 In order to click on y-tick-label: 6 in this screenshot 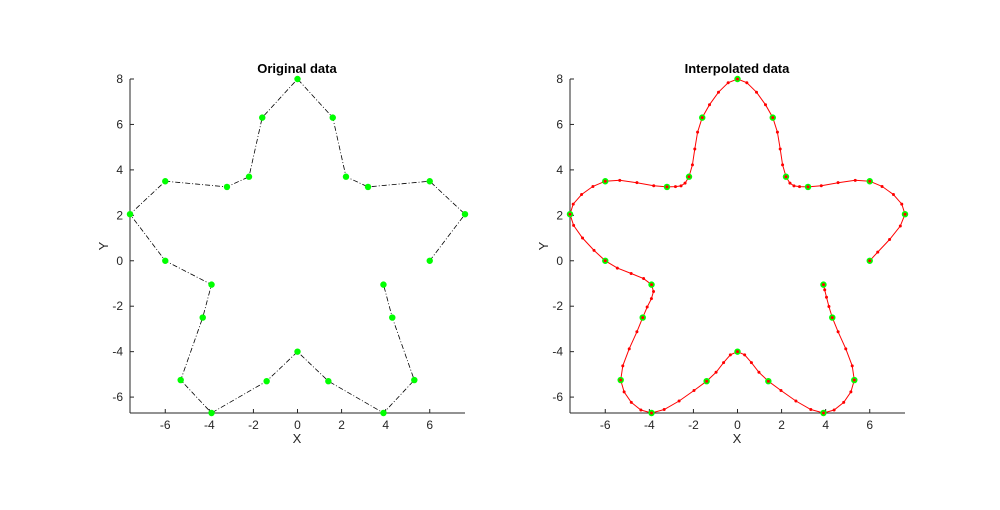, I will do `click(559, 124)`.